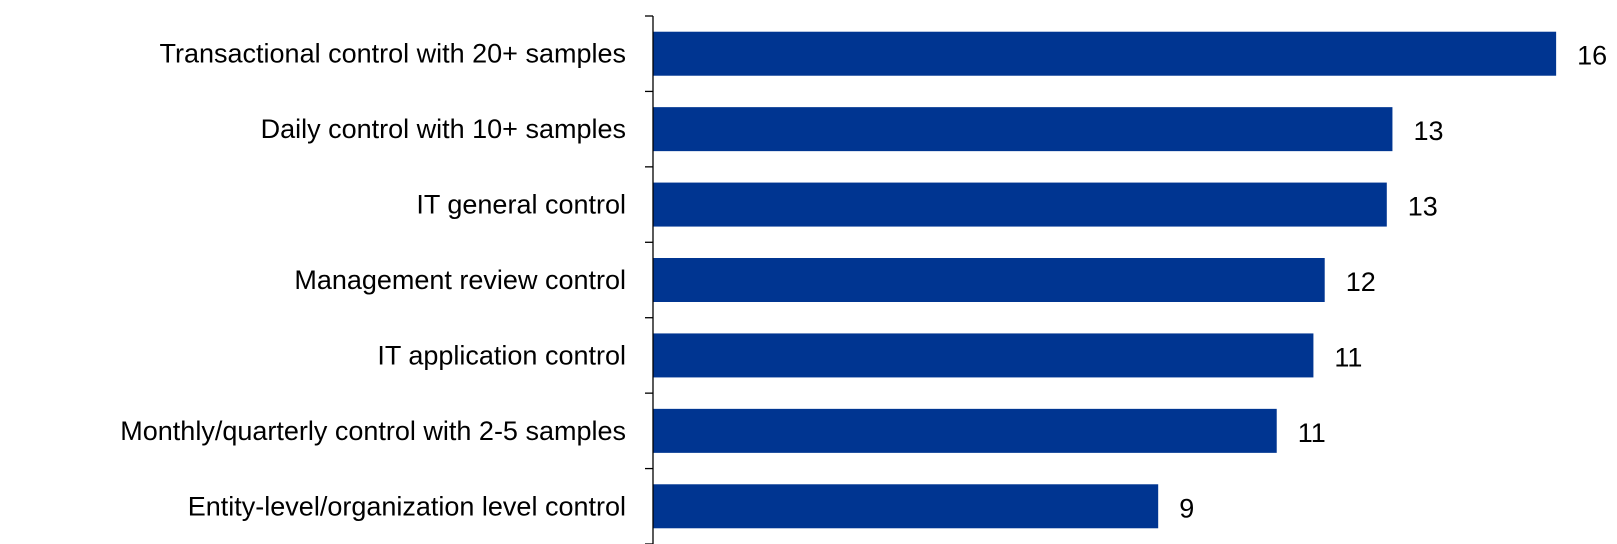 The width and height of the screenshot is (1617, 544). Describe the element at coordinates (649, 279) in the screenshot. I see `category-axis-ticks` at that location.